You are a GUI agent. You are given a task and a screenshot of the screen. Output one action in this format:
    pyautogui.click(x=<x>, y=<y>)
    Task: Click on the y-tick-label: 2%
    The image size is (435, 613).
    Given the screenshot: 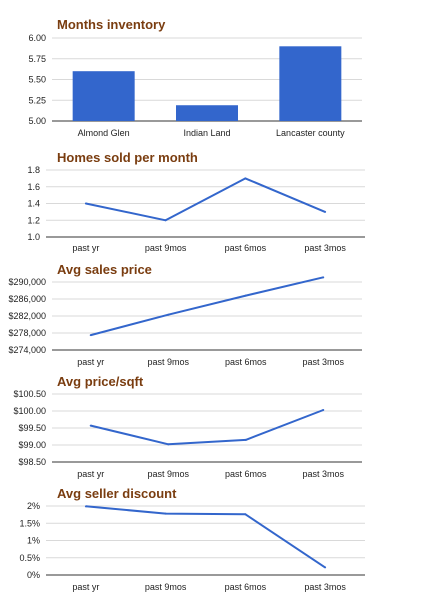 What is the action you would take?
    pyautogui.click(x=33, y=506)
    